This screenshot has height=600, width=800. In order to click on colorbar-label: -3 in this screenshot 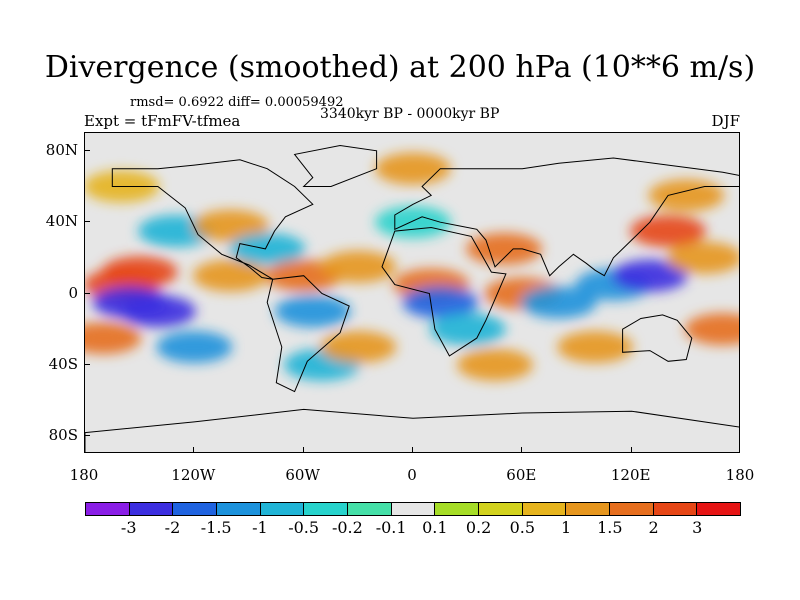, I will do `click(128, 527)`.